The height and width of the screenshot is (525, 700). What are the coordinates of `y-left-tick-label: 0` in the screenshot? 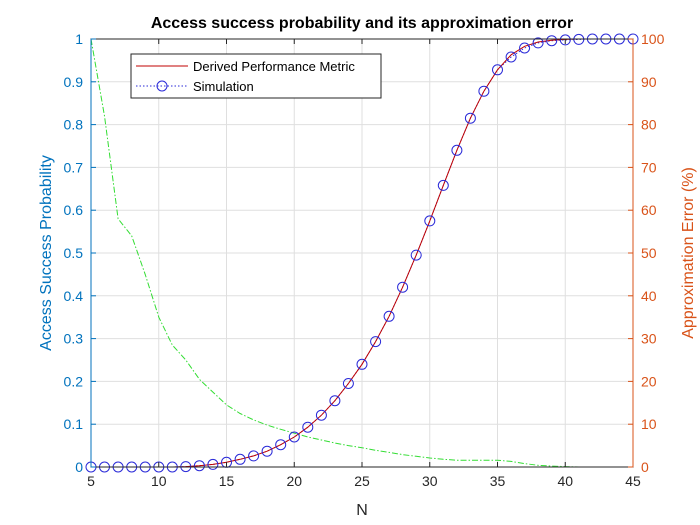 It's located at (79, 467).